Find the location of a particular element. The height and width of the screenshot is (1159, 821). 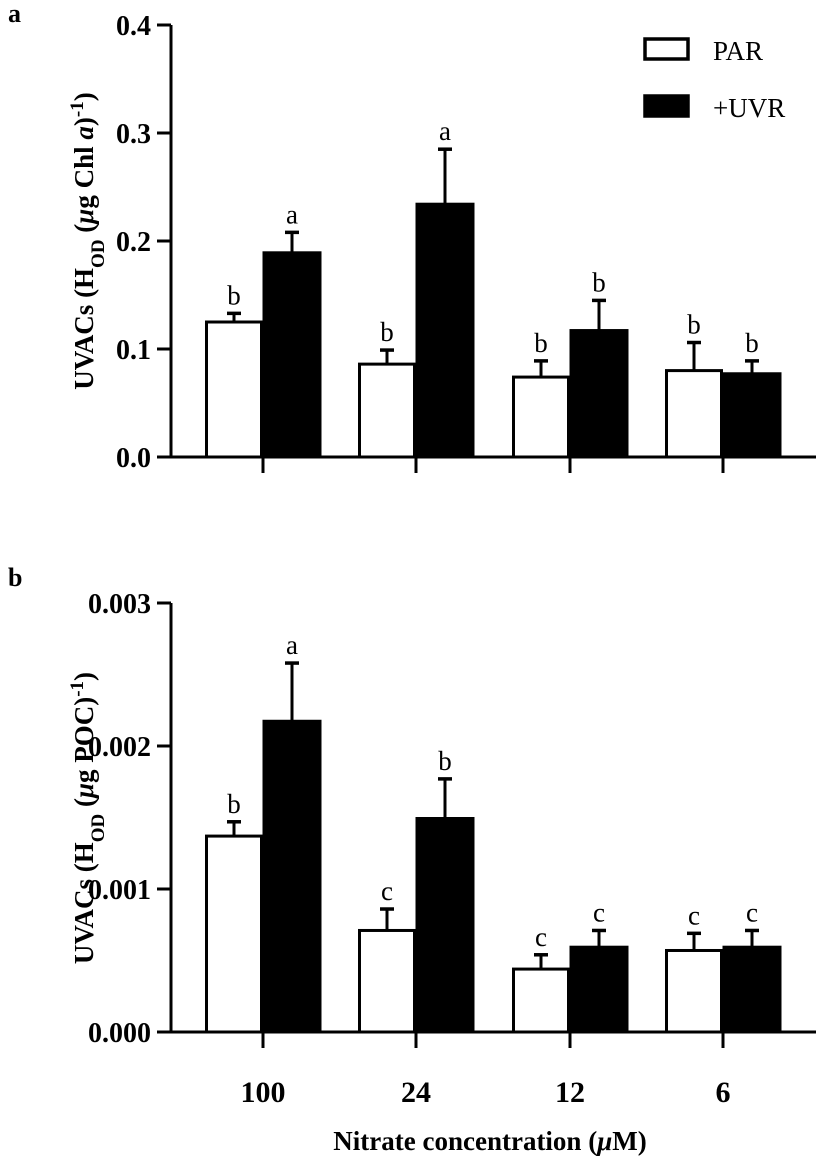

legend: PAR +UVR is located at coordinates (714, 79).